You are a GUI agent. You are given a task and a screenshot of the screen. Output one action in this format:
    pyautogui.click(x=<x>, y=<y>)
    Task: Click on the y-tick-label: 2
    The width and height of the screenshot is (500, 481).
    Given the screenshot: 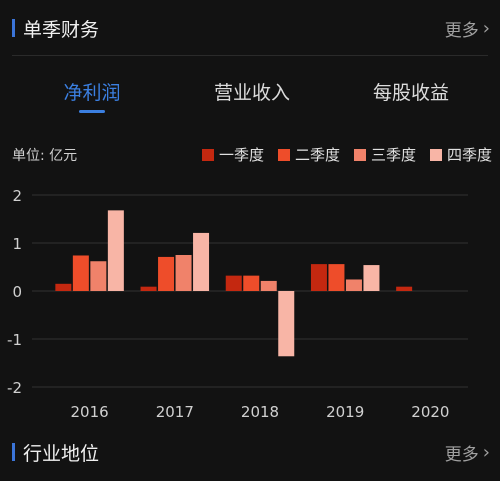 What is the action you would take?
    pyautogui.click(x=17, y=196)
    